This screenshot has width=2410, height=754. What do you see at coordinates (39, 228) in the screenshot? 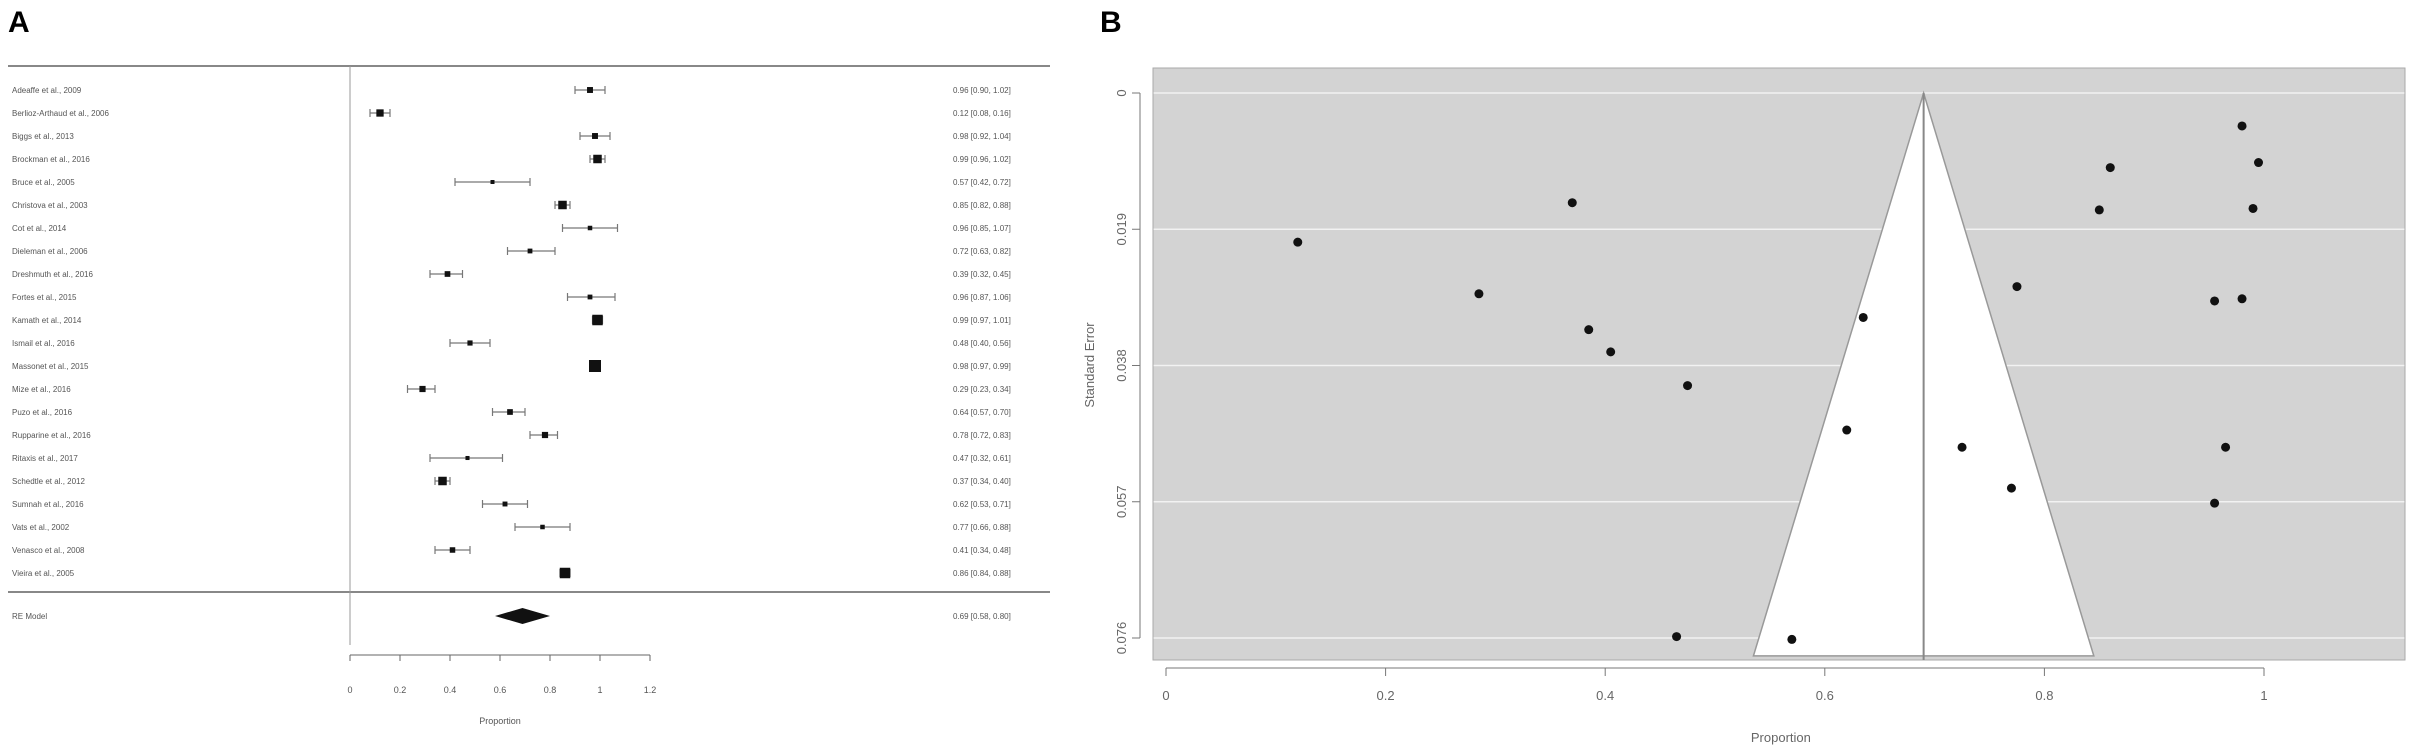
I see `study-label: Cot et al., 2014` at bounding box center [39, 228].